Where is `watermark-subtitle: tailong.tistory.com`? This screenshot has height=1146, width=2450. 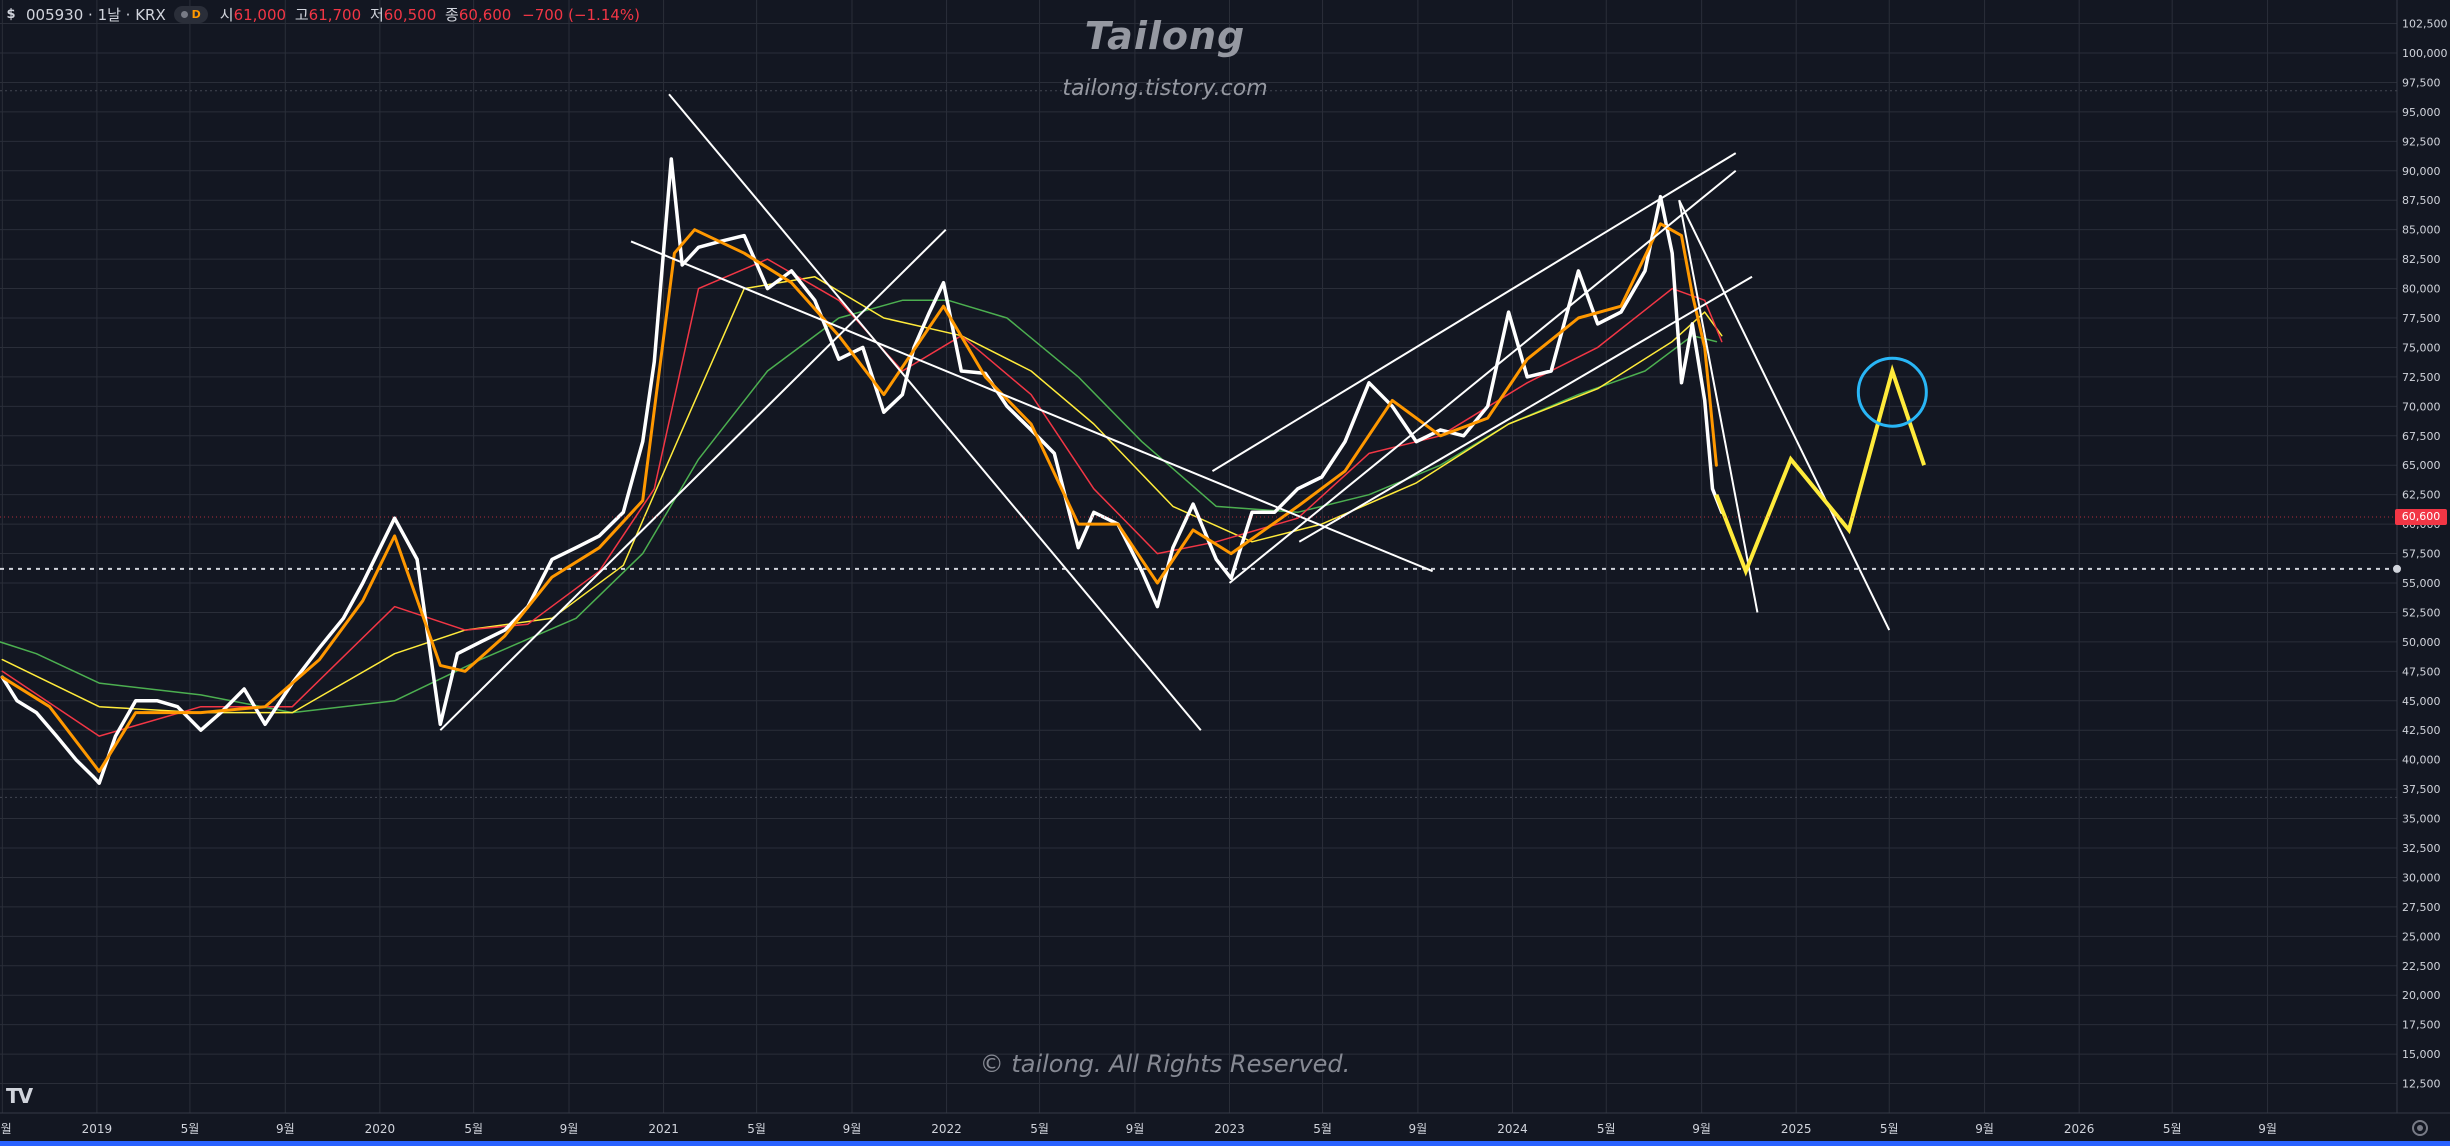 watermark-subtitle: tailong.tistory.com is located at coordinates (1165, 88).